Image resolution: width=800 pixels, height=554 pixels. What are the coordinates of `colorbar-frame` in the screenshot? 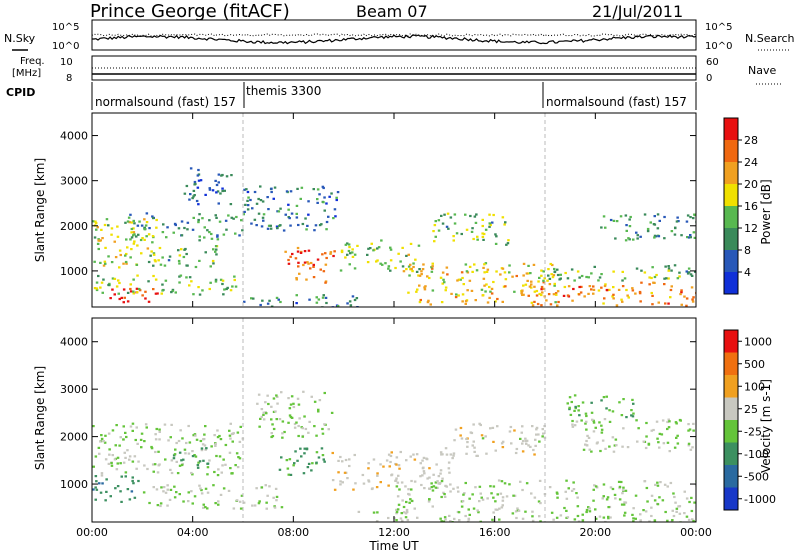 It's located at (731, 420).